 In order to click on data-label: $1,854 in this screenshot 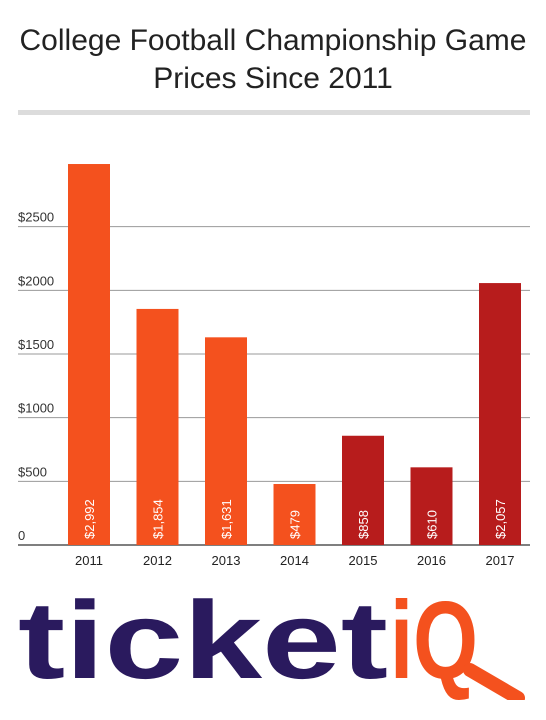, I will do `click(158, 519)`.